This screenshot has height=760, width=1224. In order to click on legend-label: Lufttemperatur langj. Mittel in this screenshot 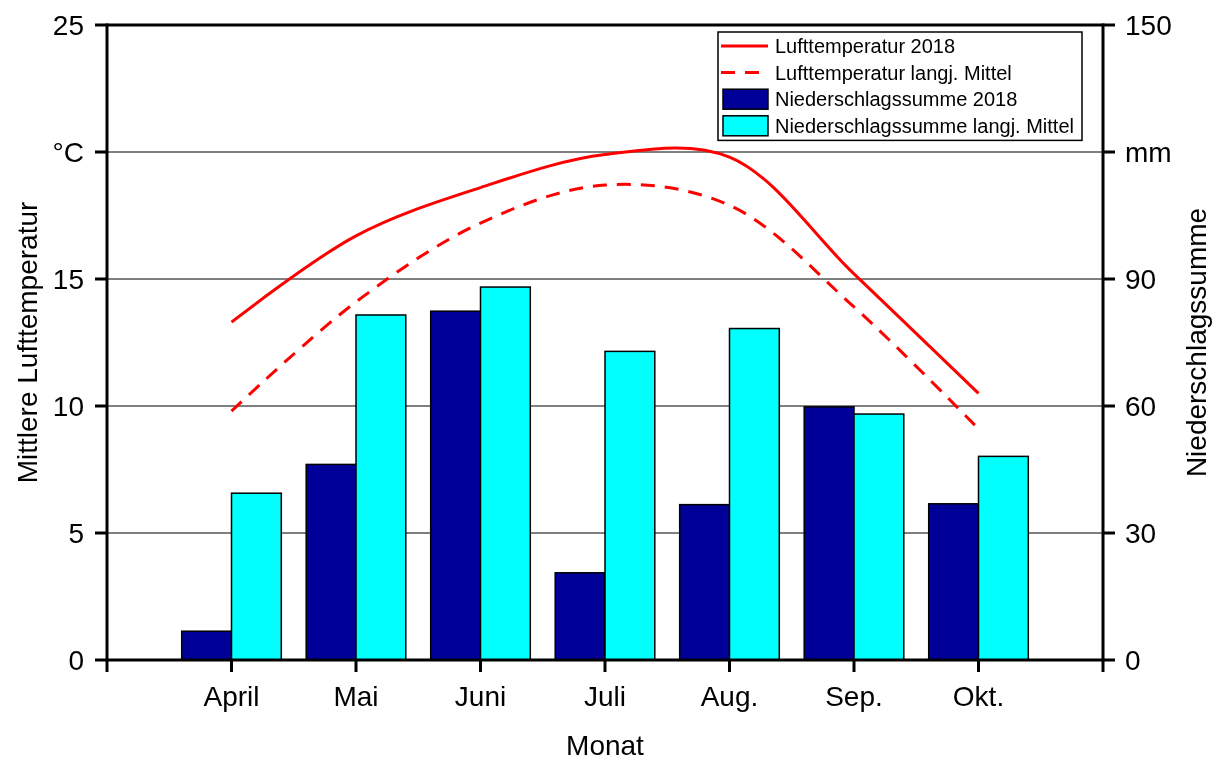, I will do `click(893, 72)`.